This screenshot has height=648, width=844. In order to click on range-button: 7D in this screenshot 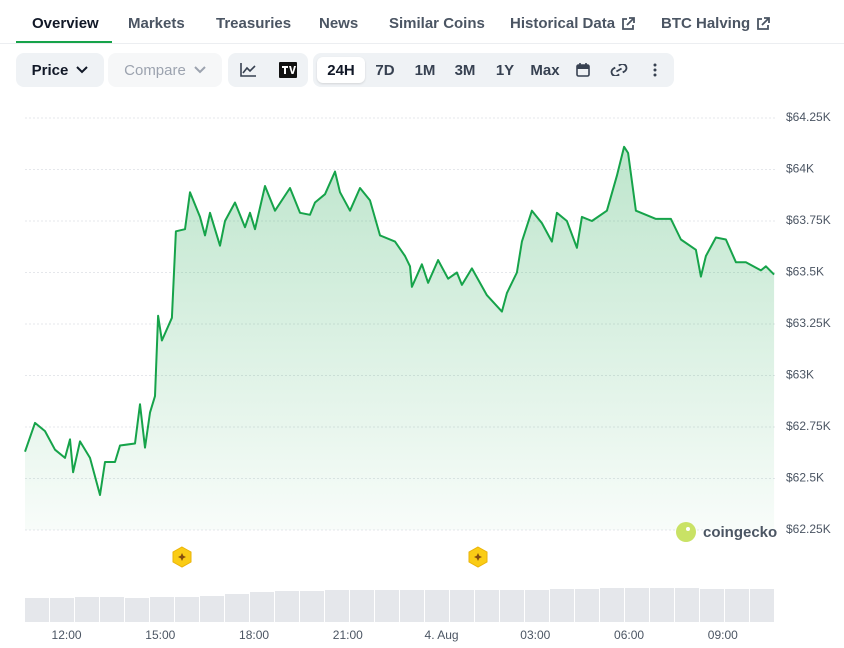, I will do `click(385, 70)`.